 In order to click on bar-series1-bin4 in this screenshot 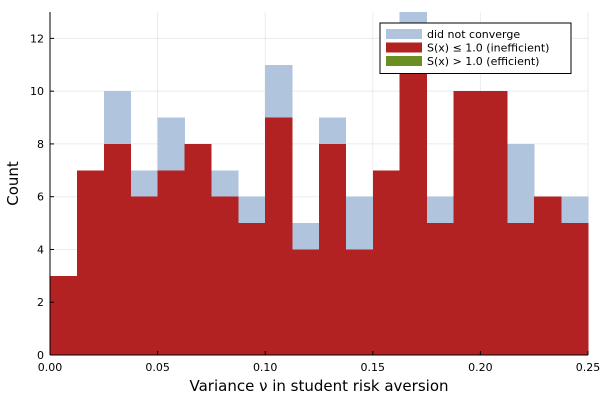, I will do `click(171, 262)`.